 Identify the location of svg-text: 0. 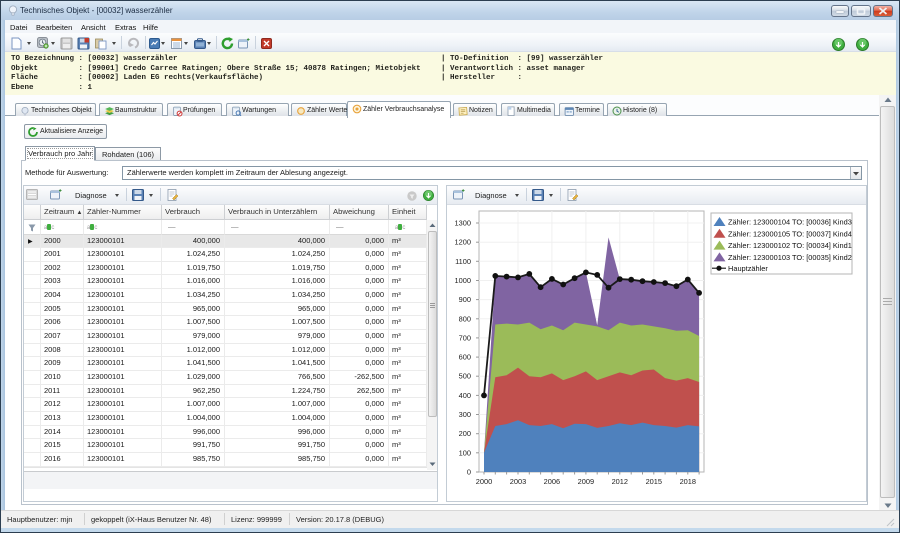
(469, 472).